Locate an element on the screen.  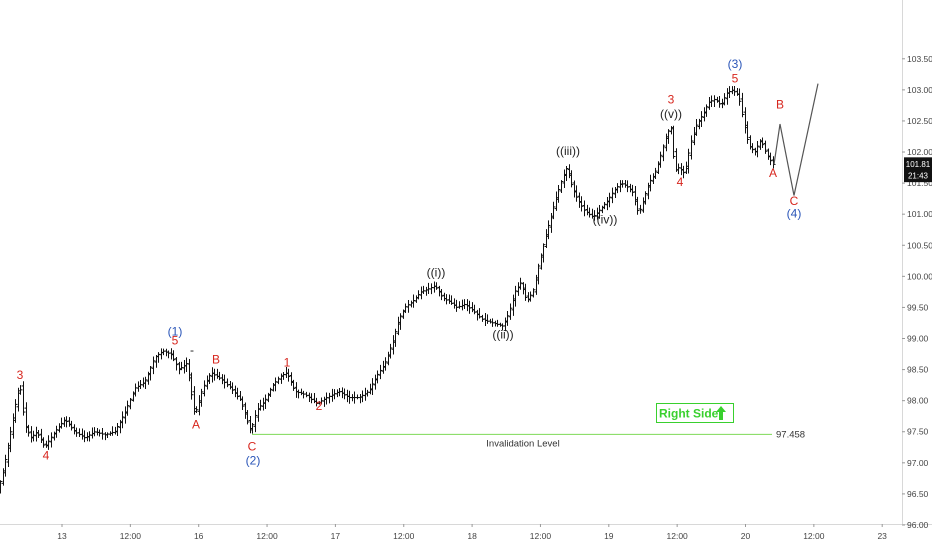
wave-label: ((i)) is located at coordinates (436, 272).